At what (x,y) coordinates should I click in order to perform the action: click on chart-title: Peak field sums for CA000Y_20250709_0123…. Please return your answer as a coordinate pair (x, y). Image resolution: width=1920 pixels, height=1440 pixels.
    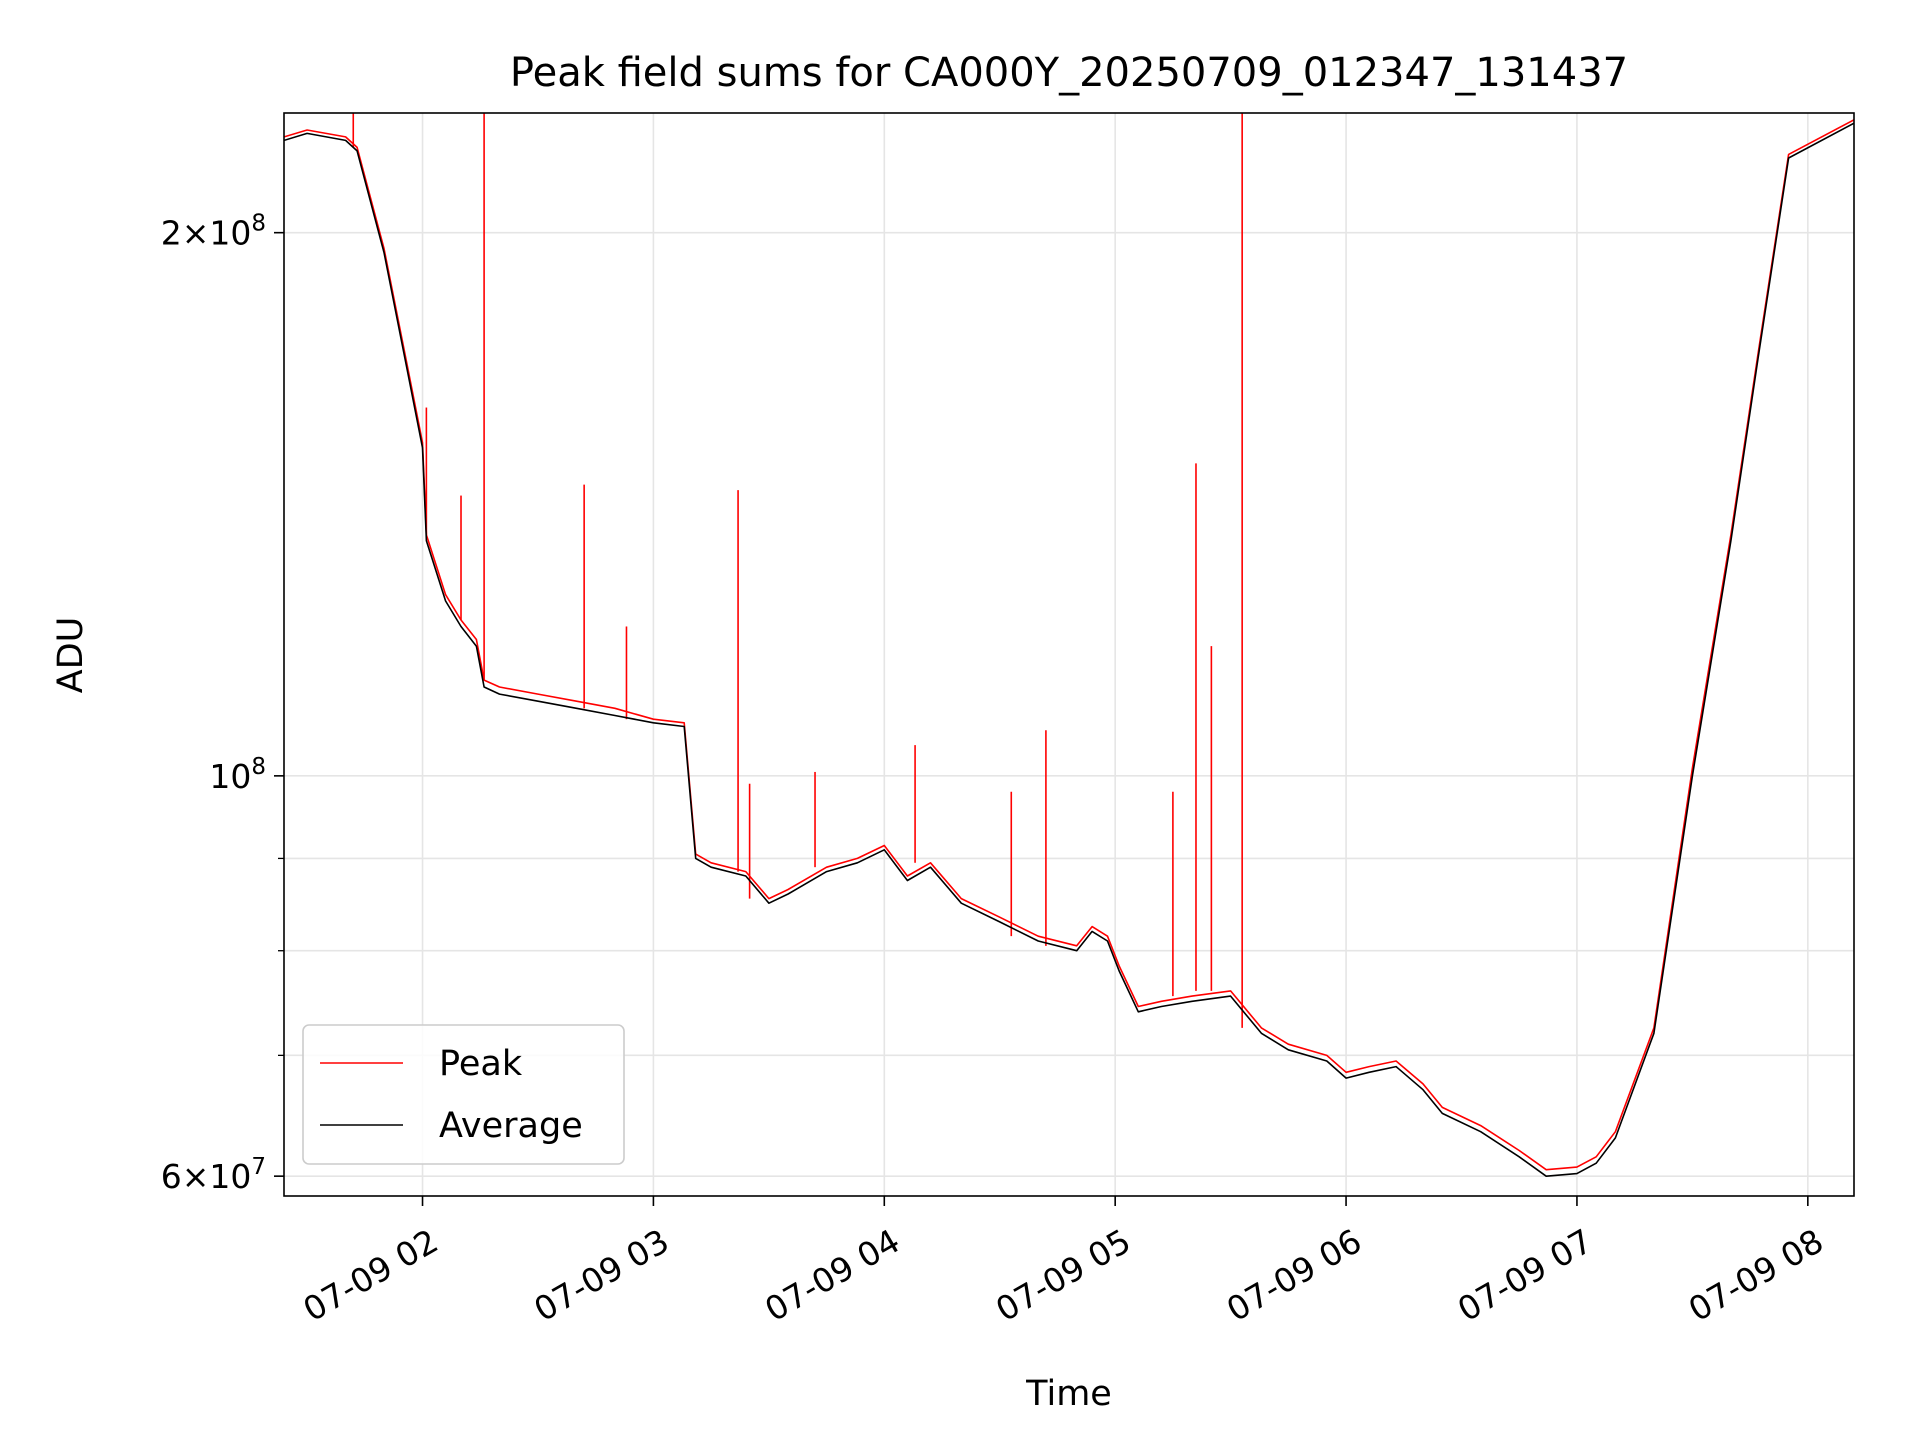
    Looking at the image, I should click on (1069, 73).